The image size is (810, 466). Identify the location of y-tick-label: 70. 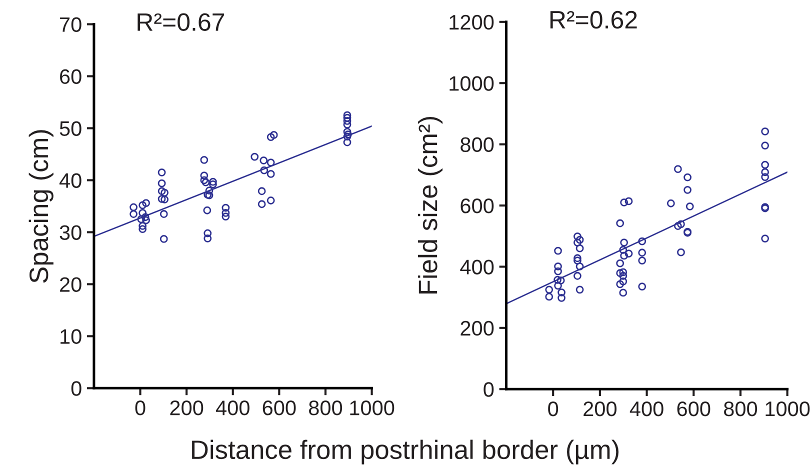
(71, 24).